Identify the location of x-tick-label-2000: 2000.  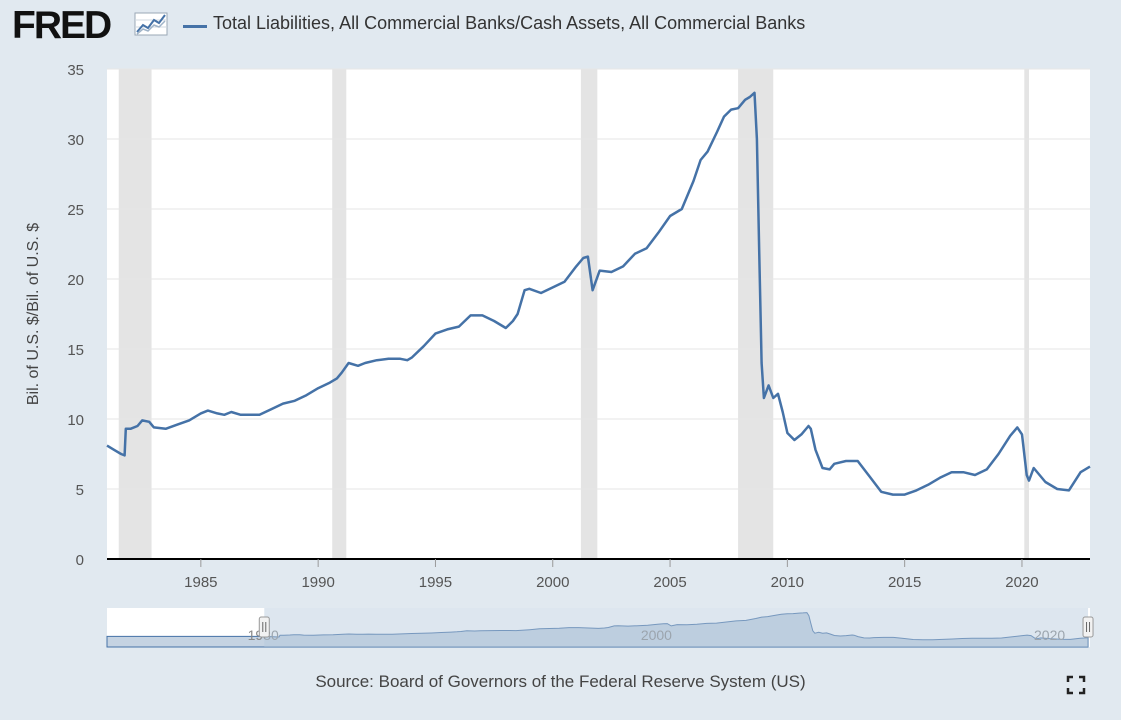
(552, 582).